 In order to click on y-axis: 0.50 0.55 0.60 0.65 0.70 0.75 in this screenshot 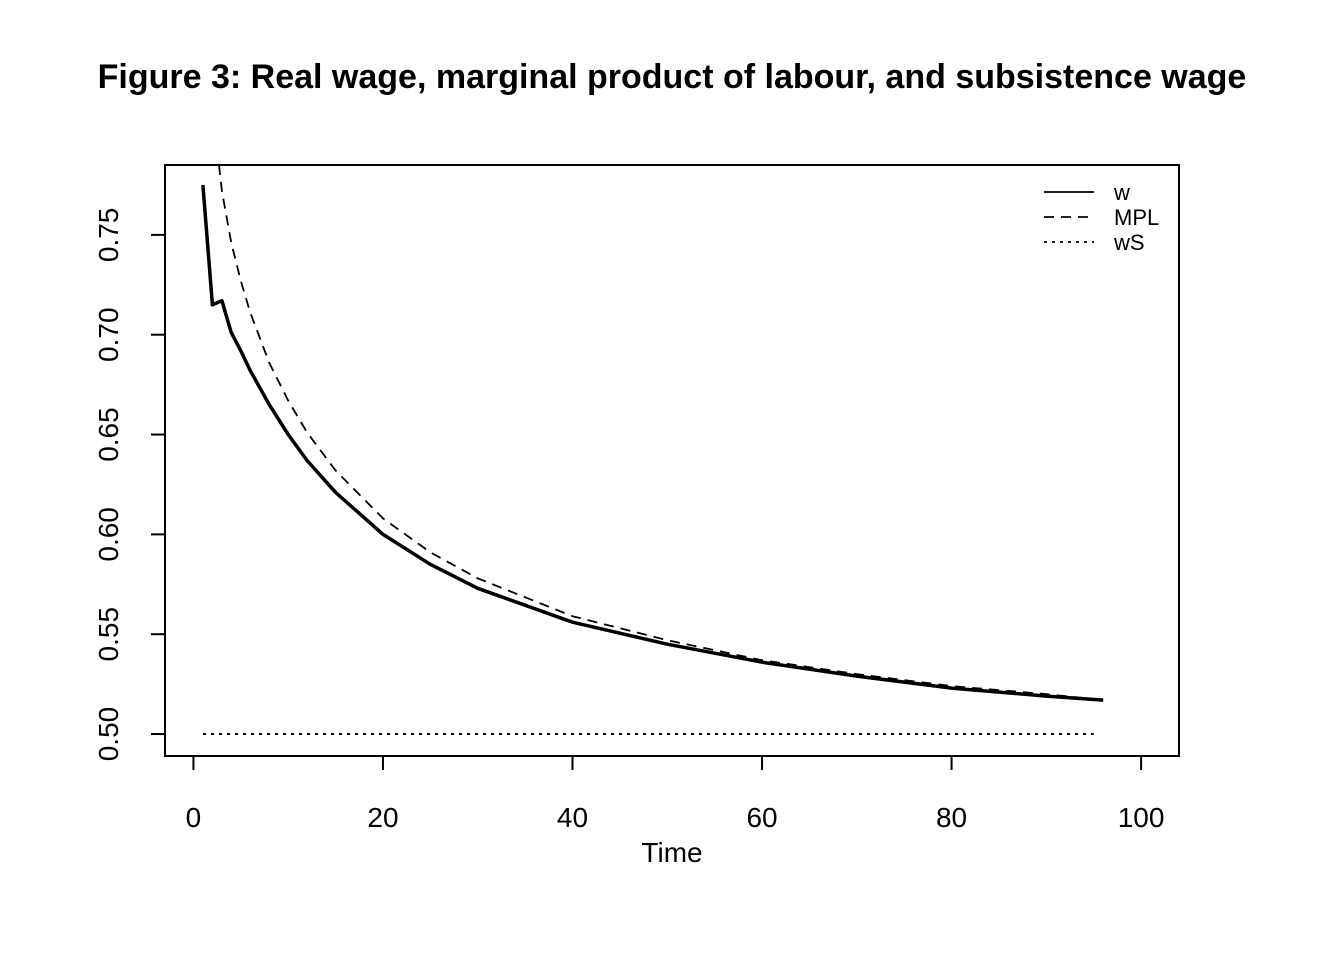, I will do `click(129, 485)`.